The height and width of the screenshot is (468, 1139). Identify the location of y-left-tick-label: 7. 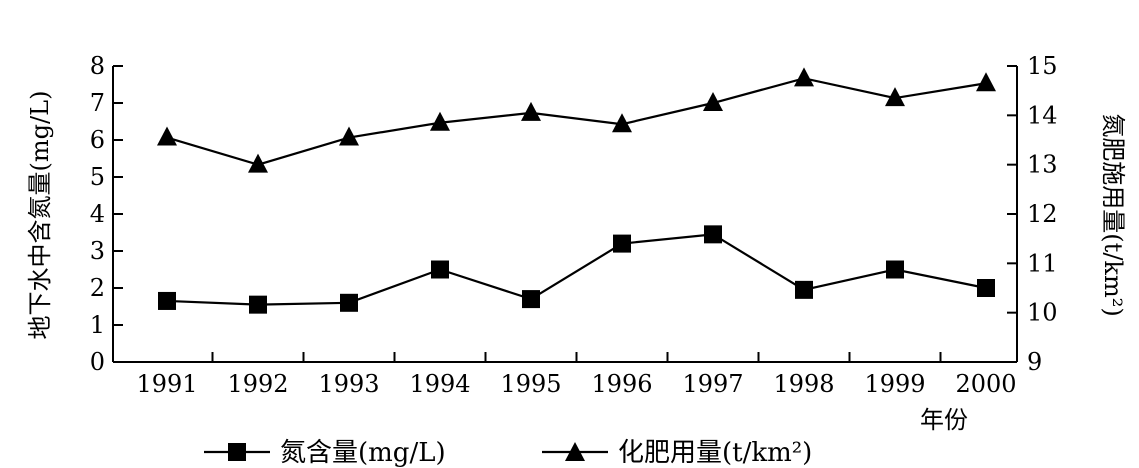
(97, 103).